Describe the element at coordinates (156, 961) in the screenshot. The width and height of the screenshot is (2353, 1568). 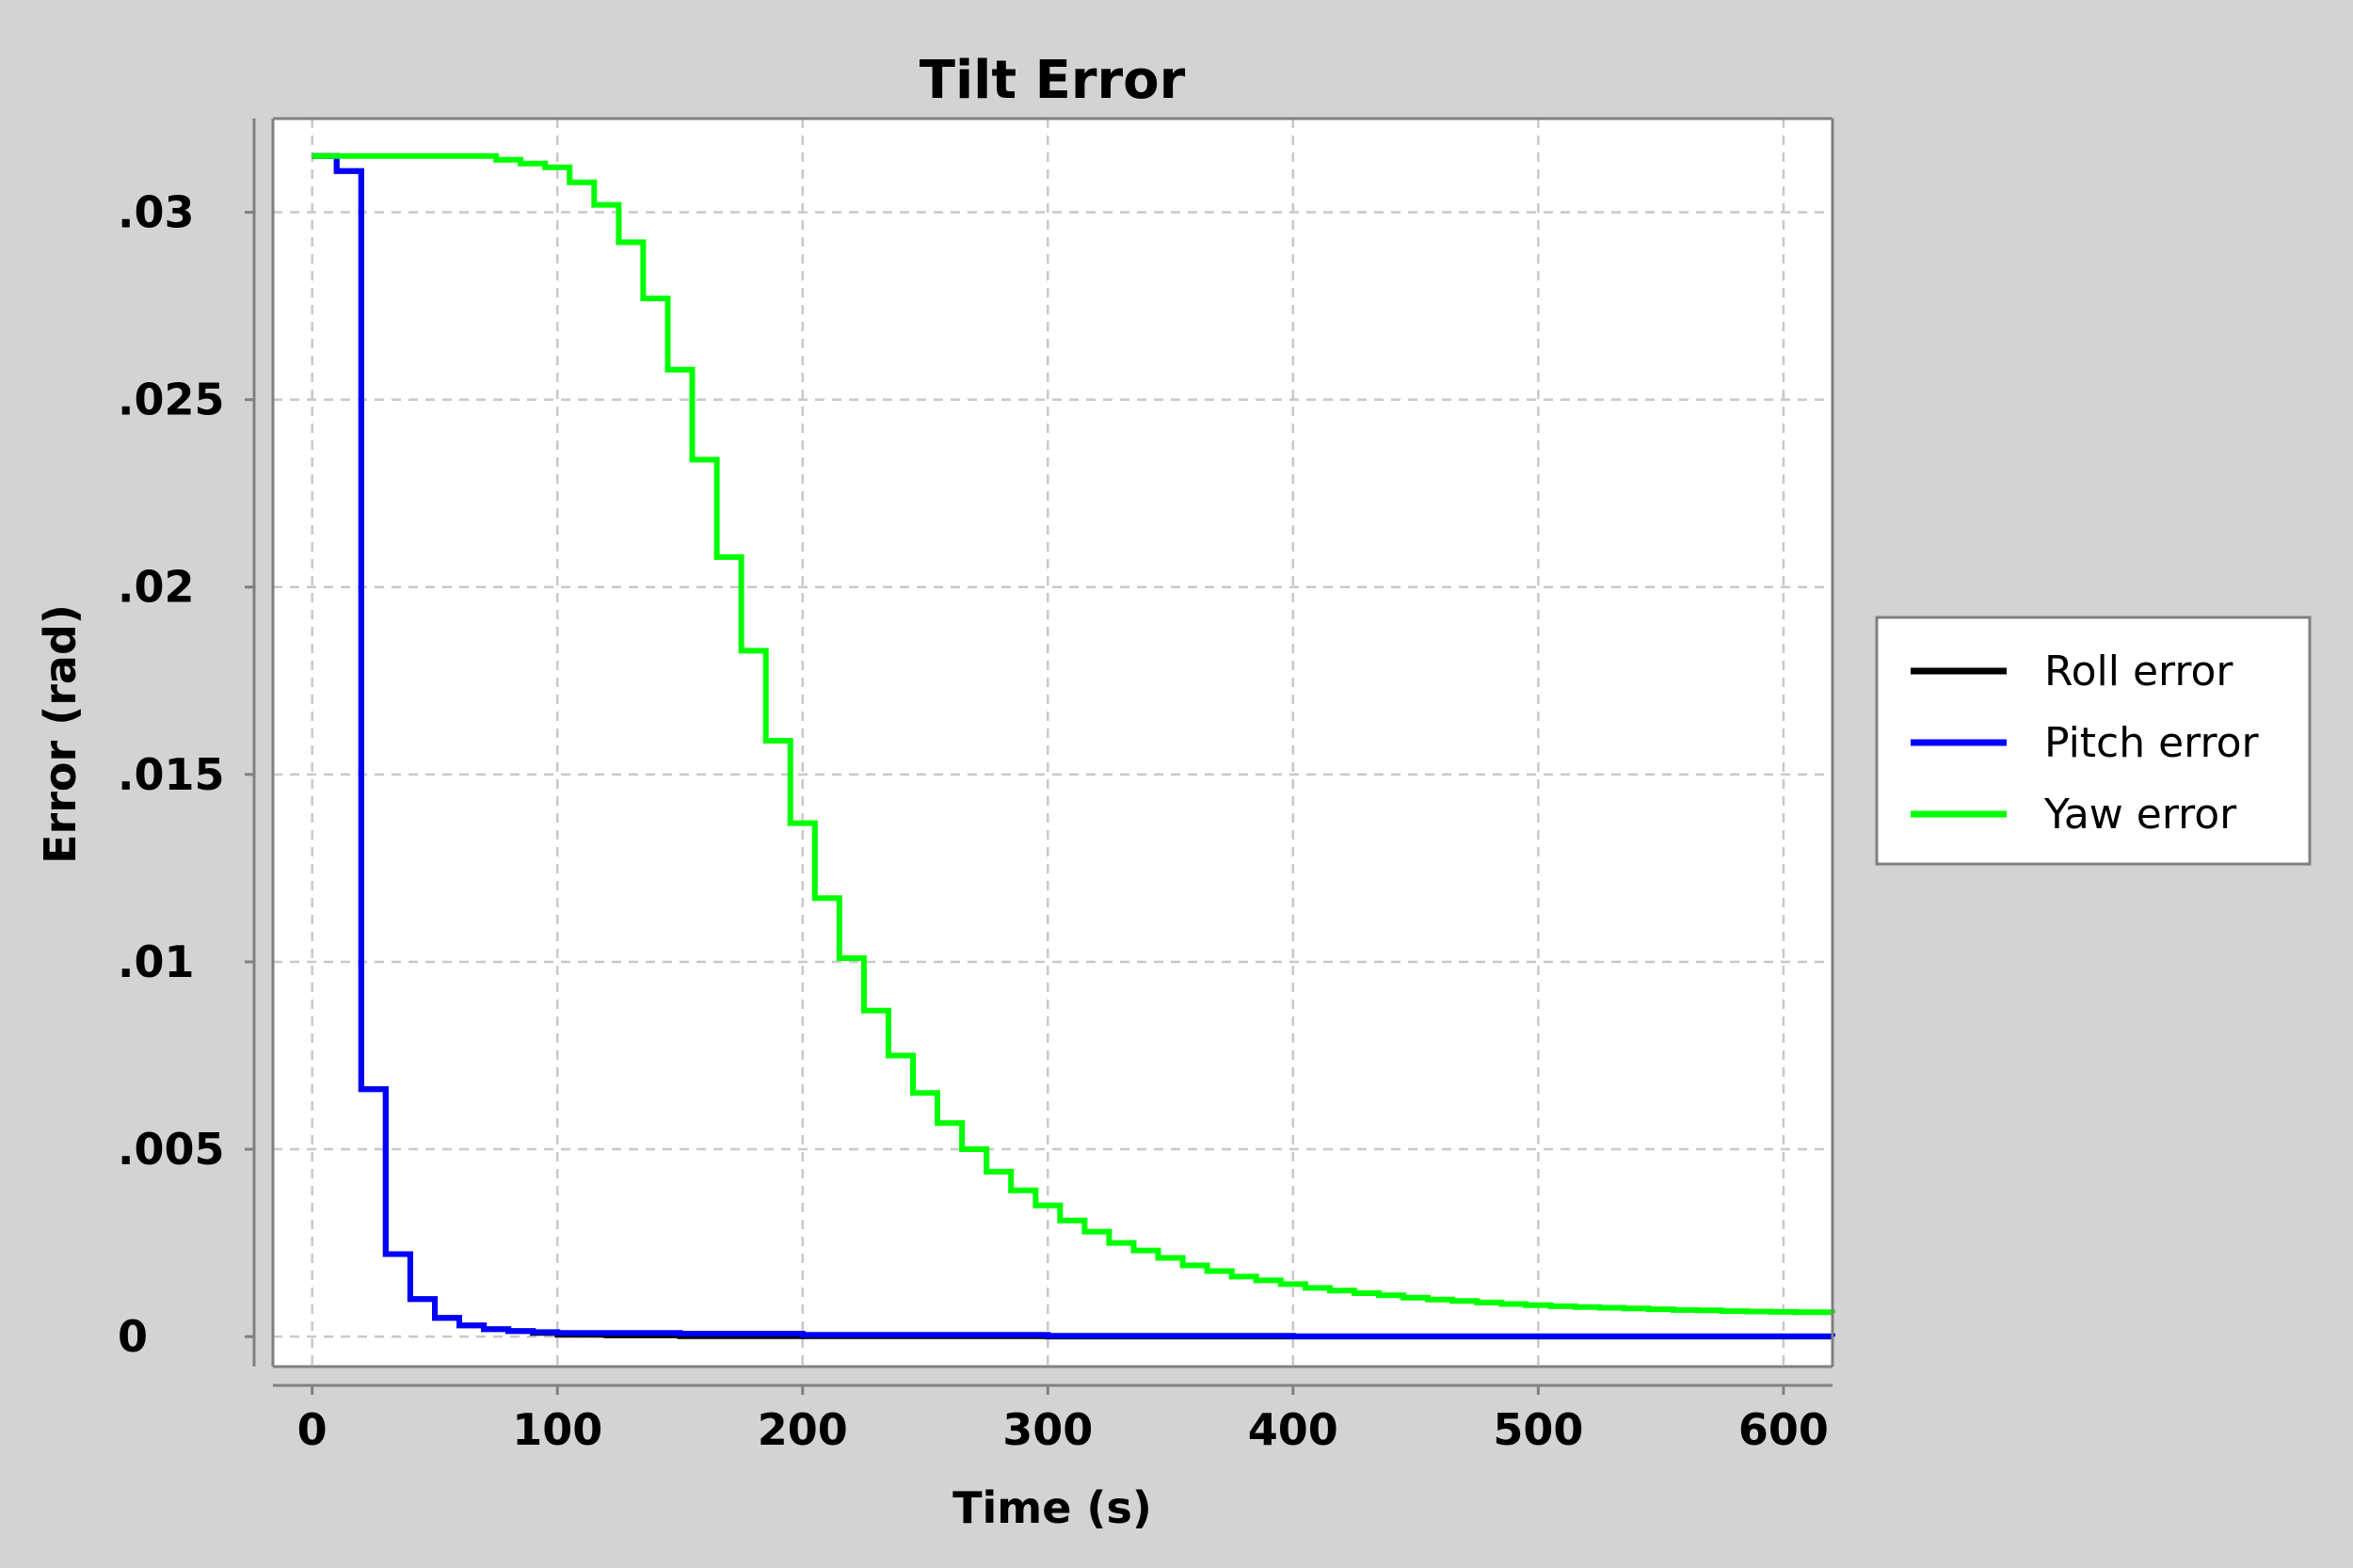
I see `y-tick-label: .01` at that location.